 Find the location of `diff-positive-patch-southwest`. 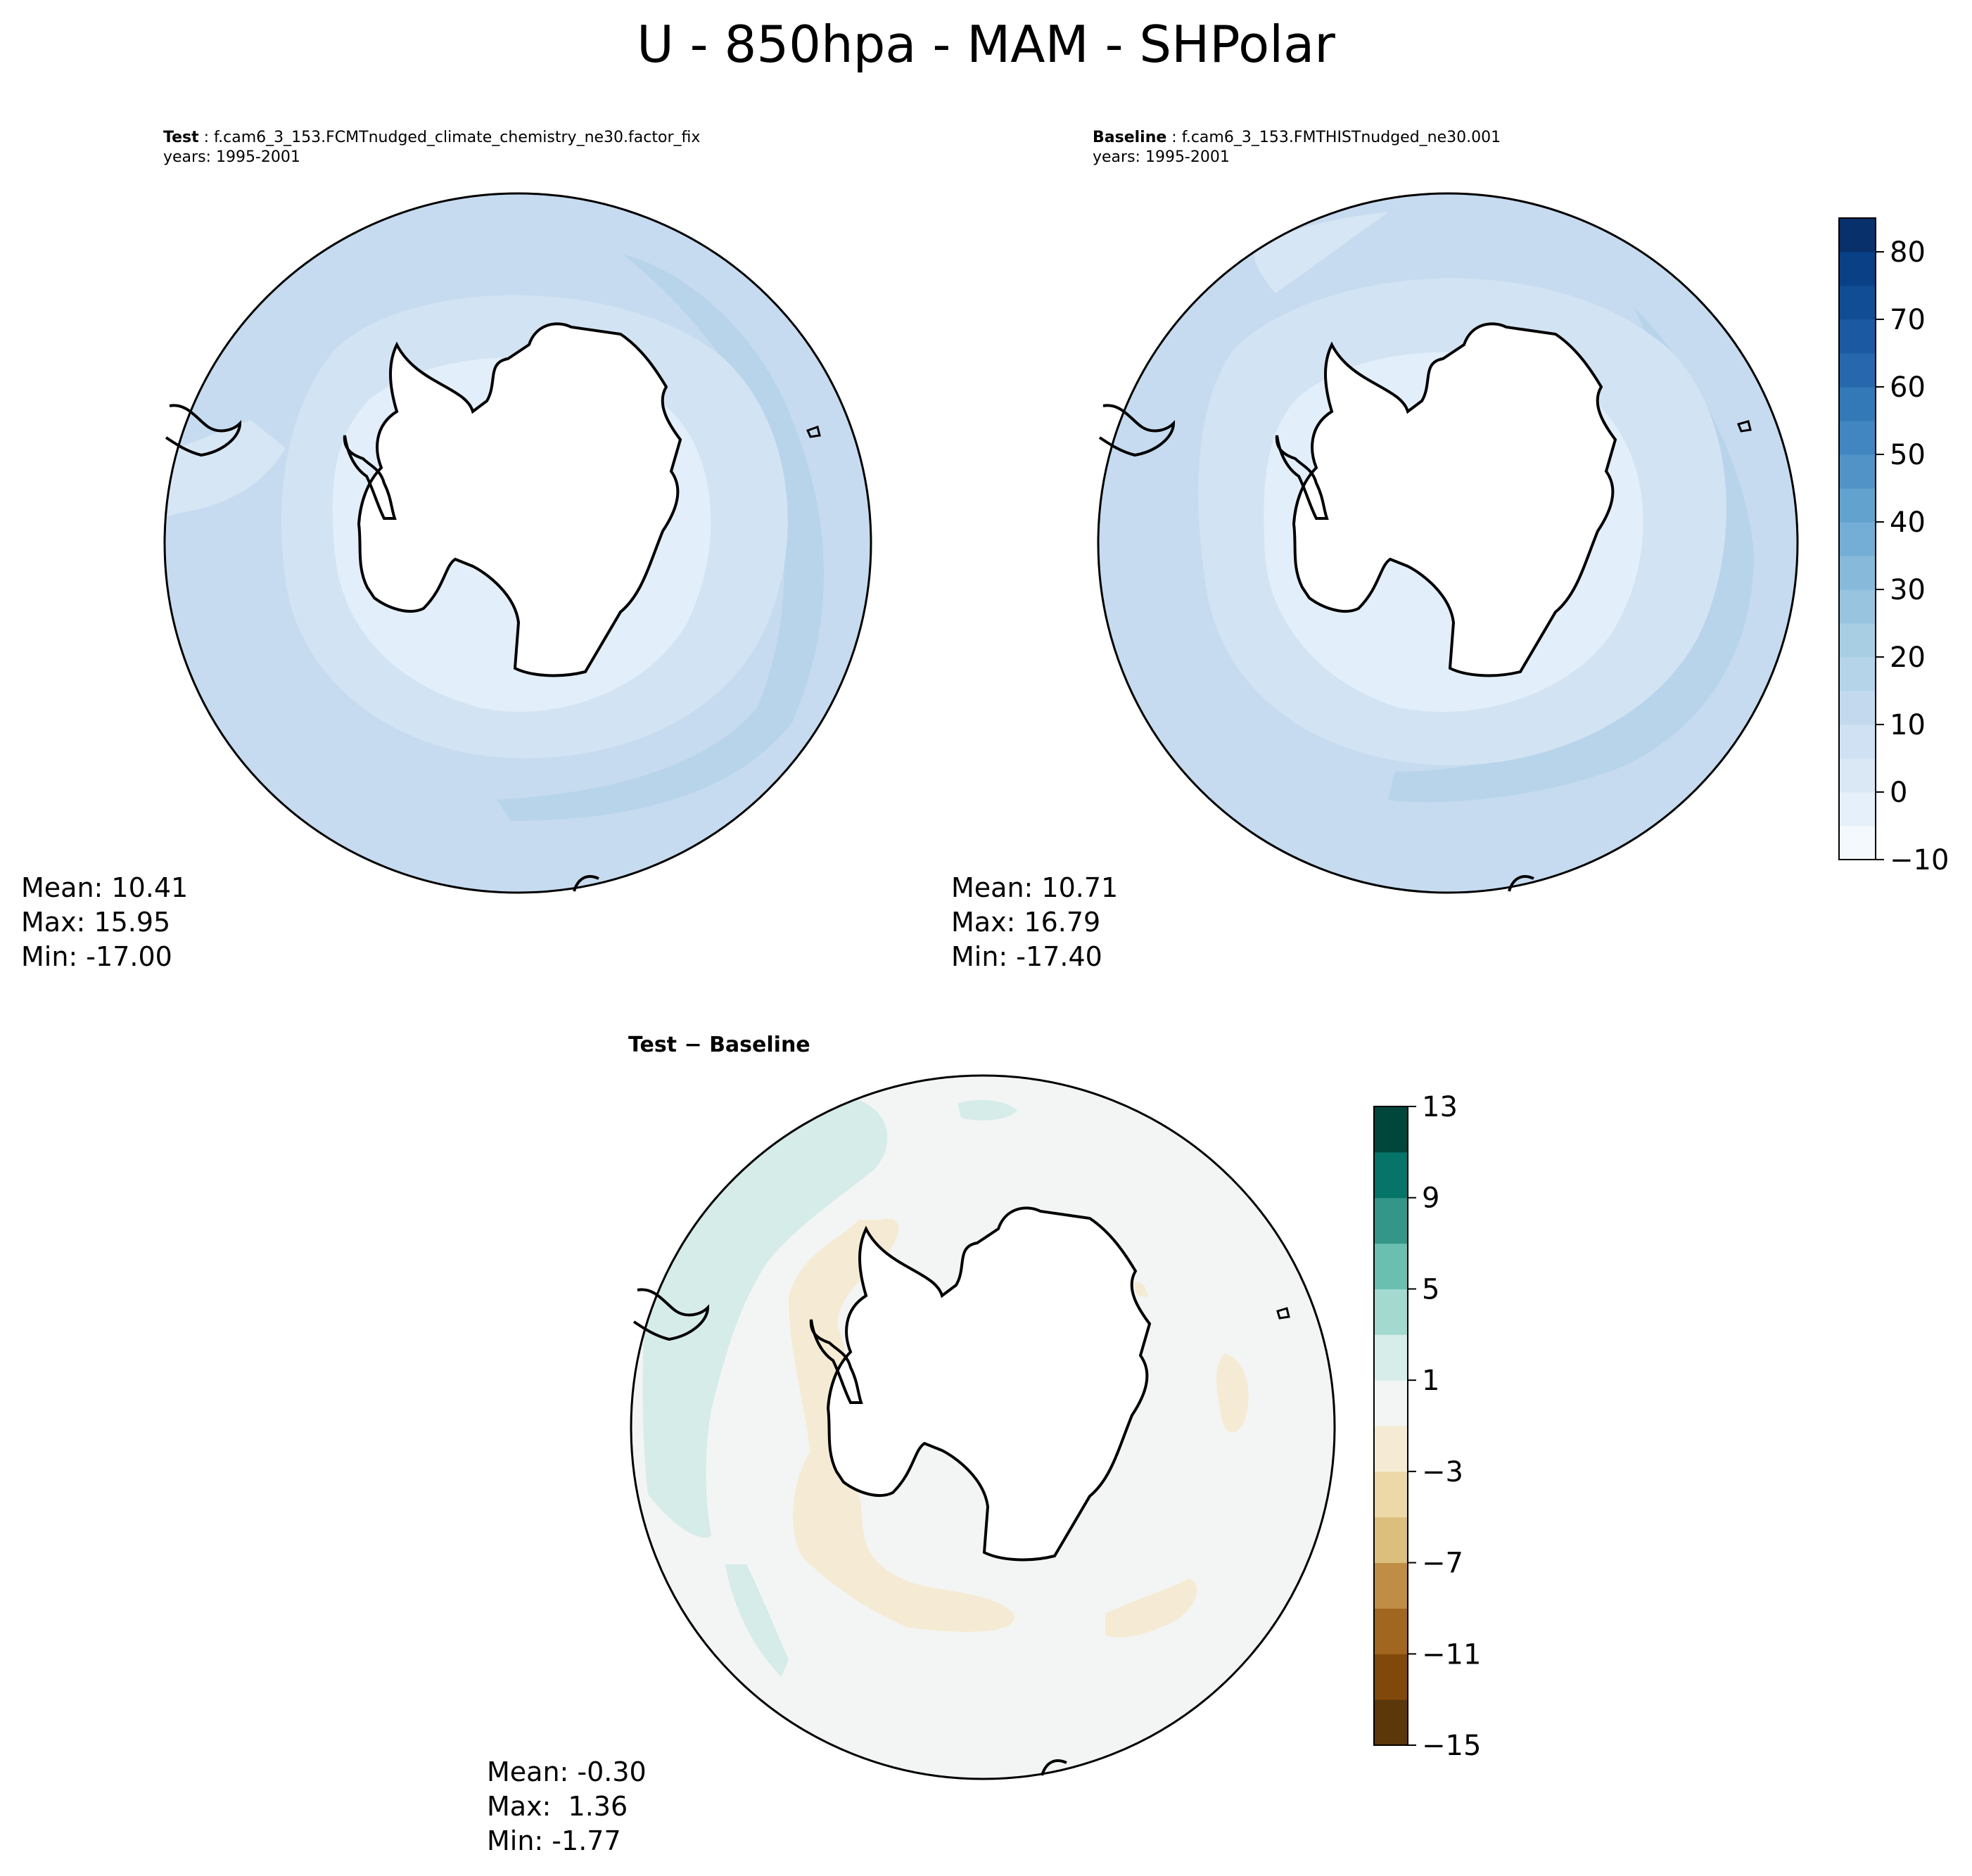

diff-positive-patch-southwest is located at coordinates (757, 1621).